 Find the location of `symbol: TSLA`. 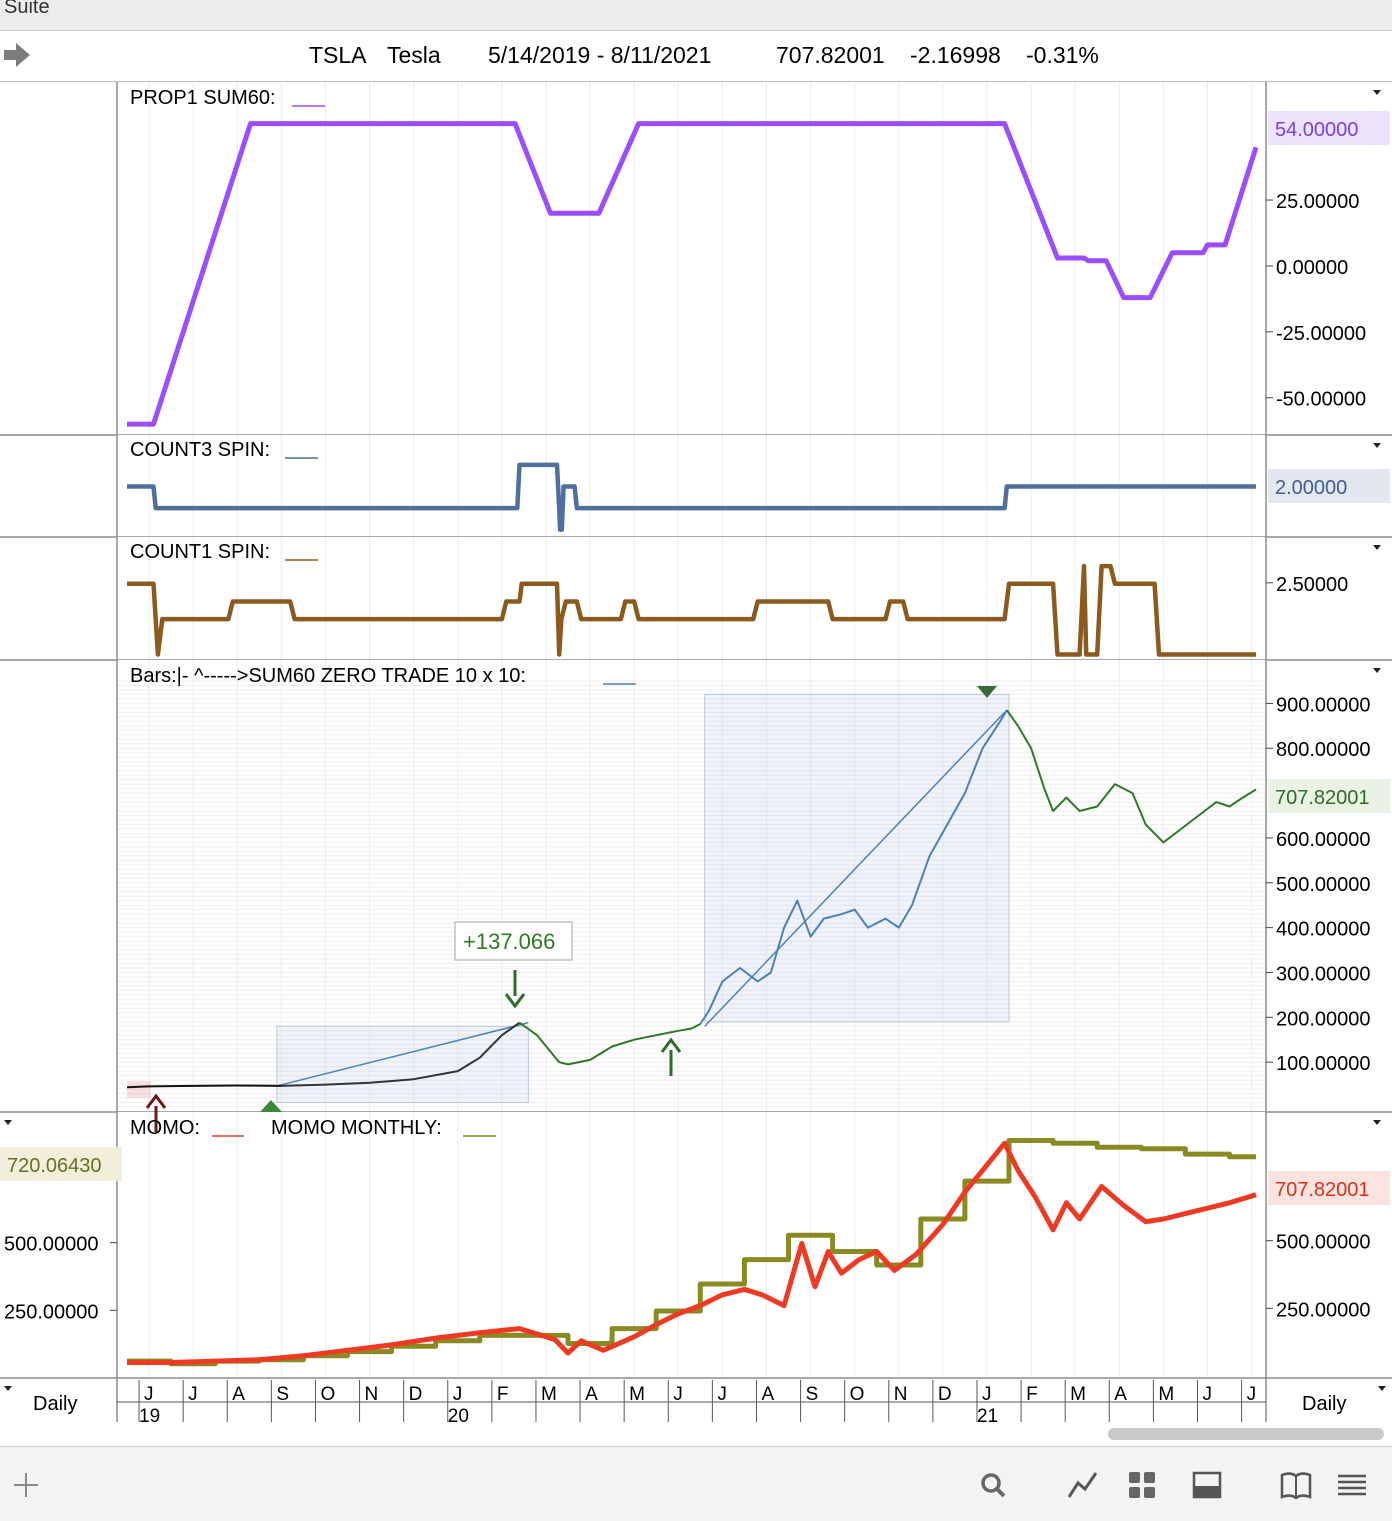

symbol: TSLA is located at coordinates (338, 55).